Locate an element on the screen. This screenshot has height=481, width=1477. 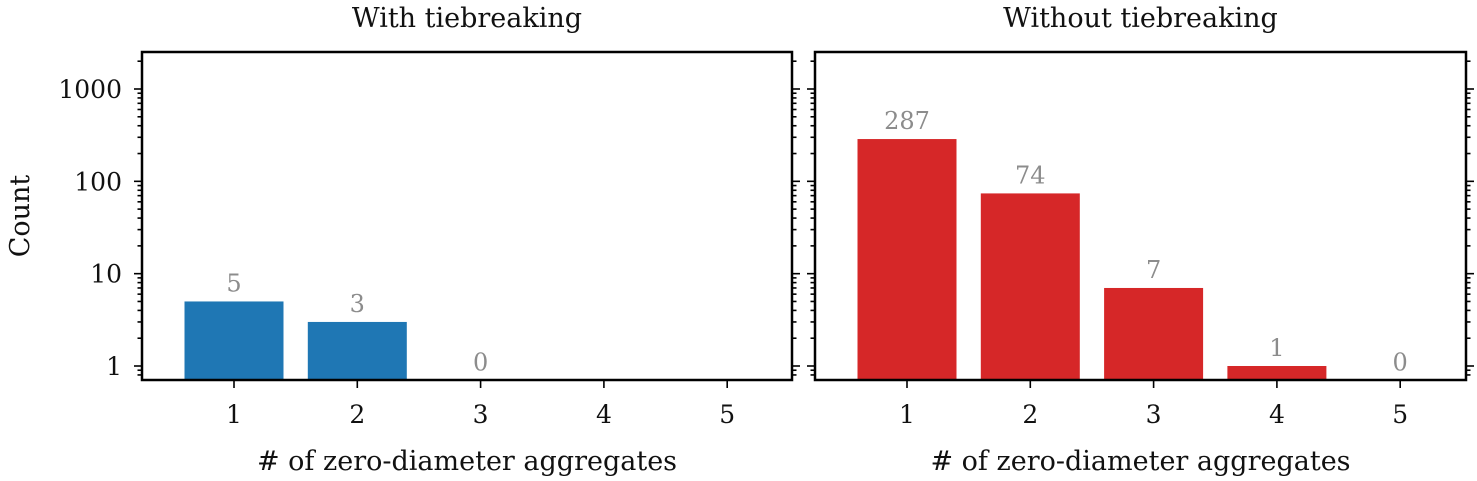
value-label: 74 is located at coordinates (1030, 175).